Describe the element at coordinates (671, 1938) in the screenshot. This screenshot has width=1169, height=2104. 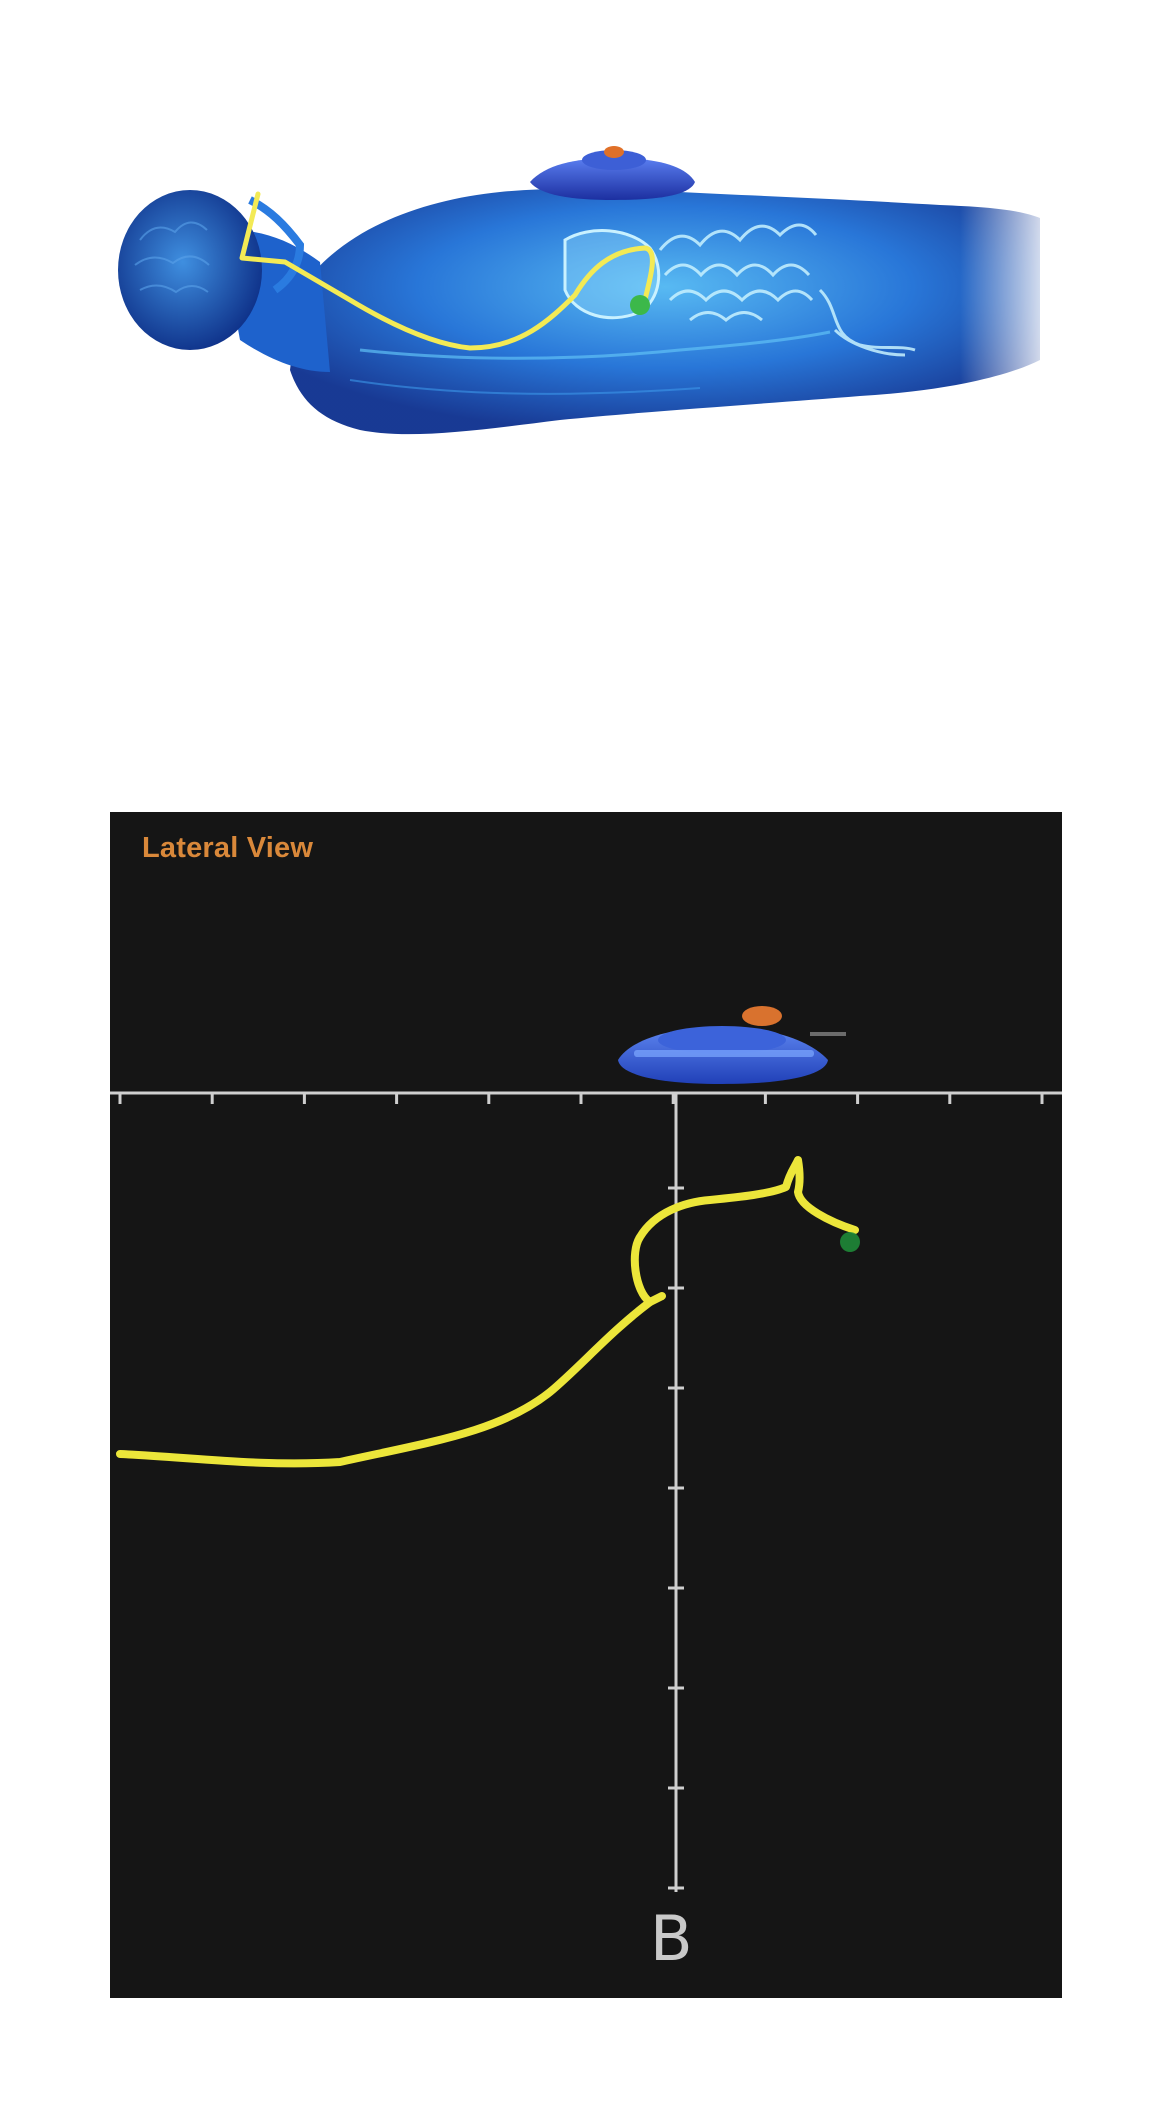
I see `panel-letter-label: B` at that location.